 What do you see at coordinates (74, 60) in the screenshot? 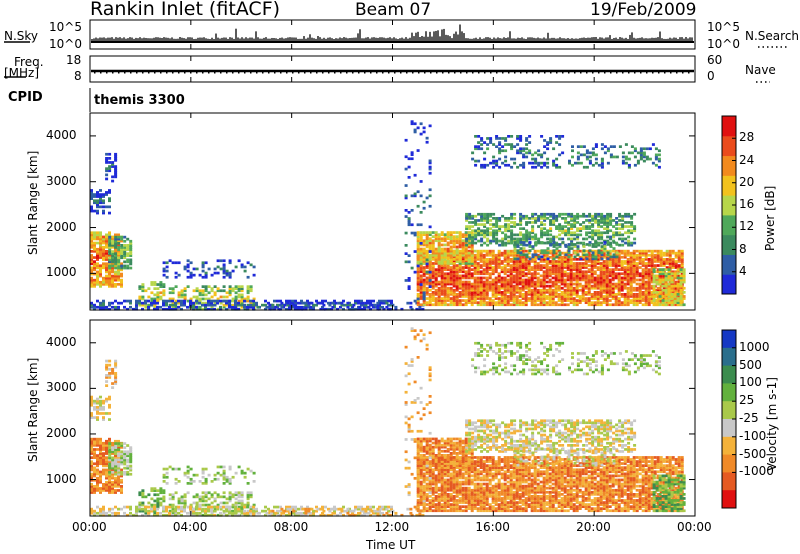
I see `freq-tick-top: 18` at bounding box center [74, 60].